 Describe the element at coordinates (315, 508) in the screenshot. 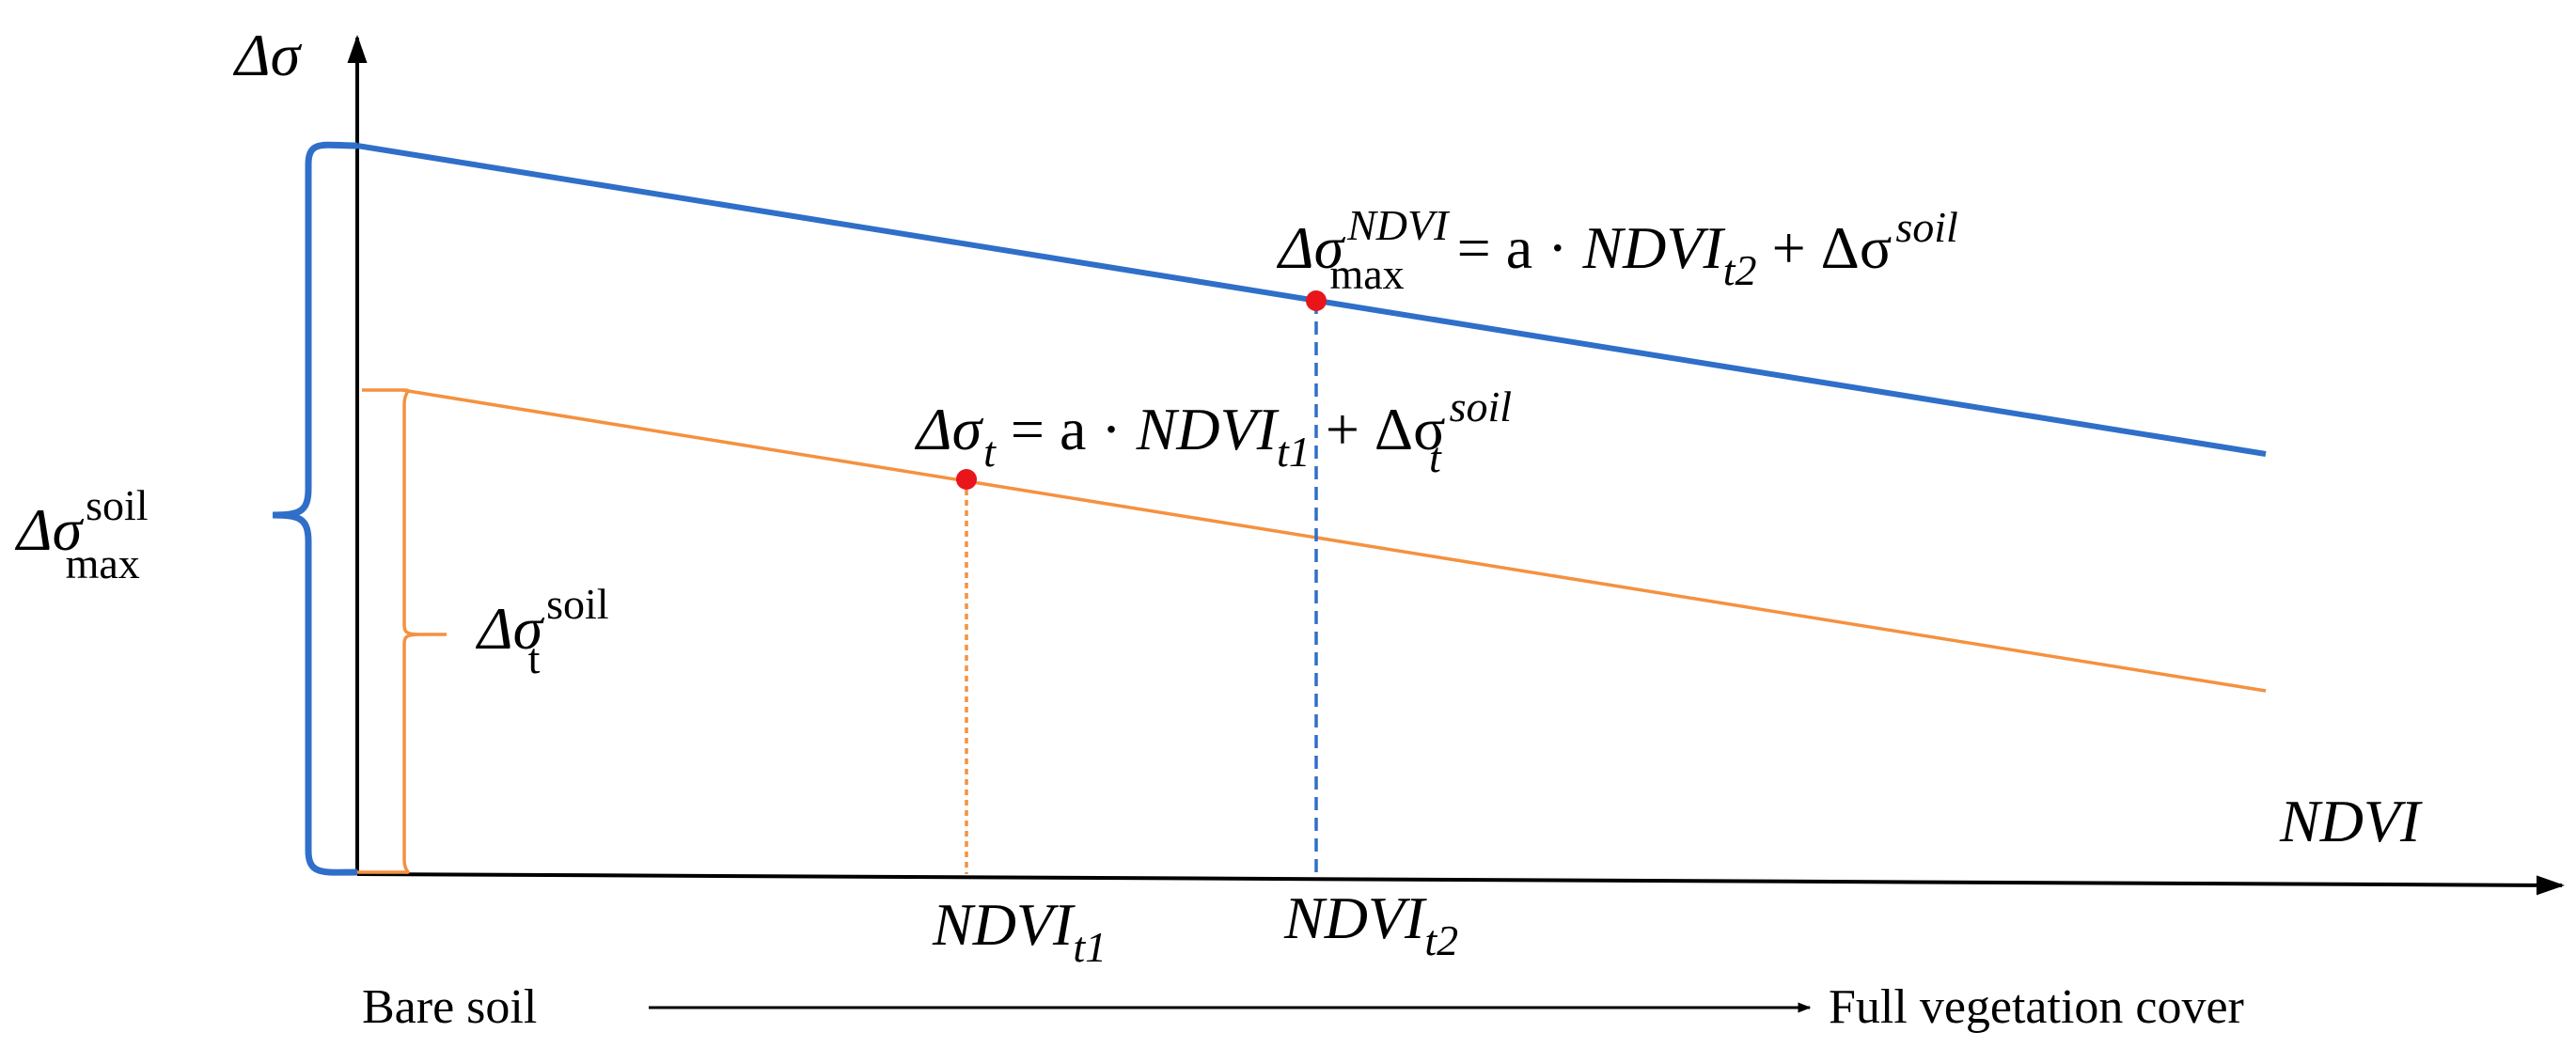

I see `max-brace` at that location.